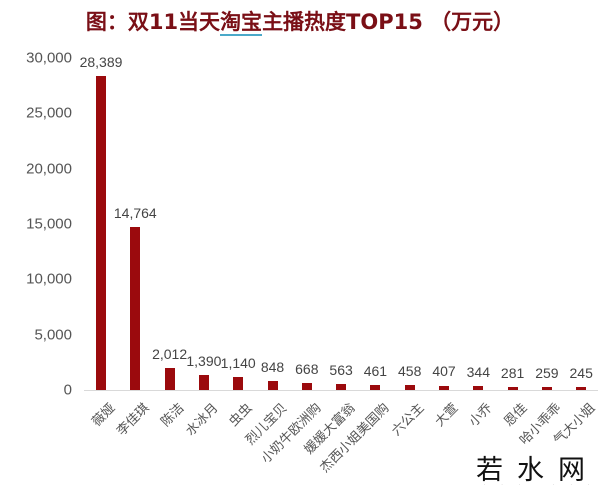 Image resolution: width=600 pixels, height=492 pixels. I want to click on bar-value-label: 407, so click(444, 371).